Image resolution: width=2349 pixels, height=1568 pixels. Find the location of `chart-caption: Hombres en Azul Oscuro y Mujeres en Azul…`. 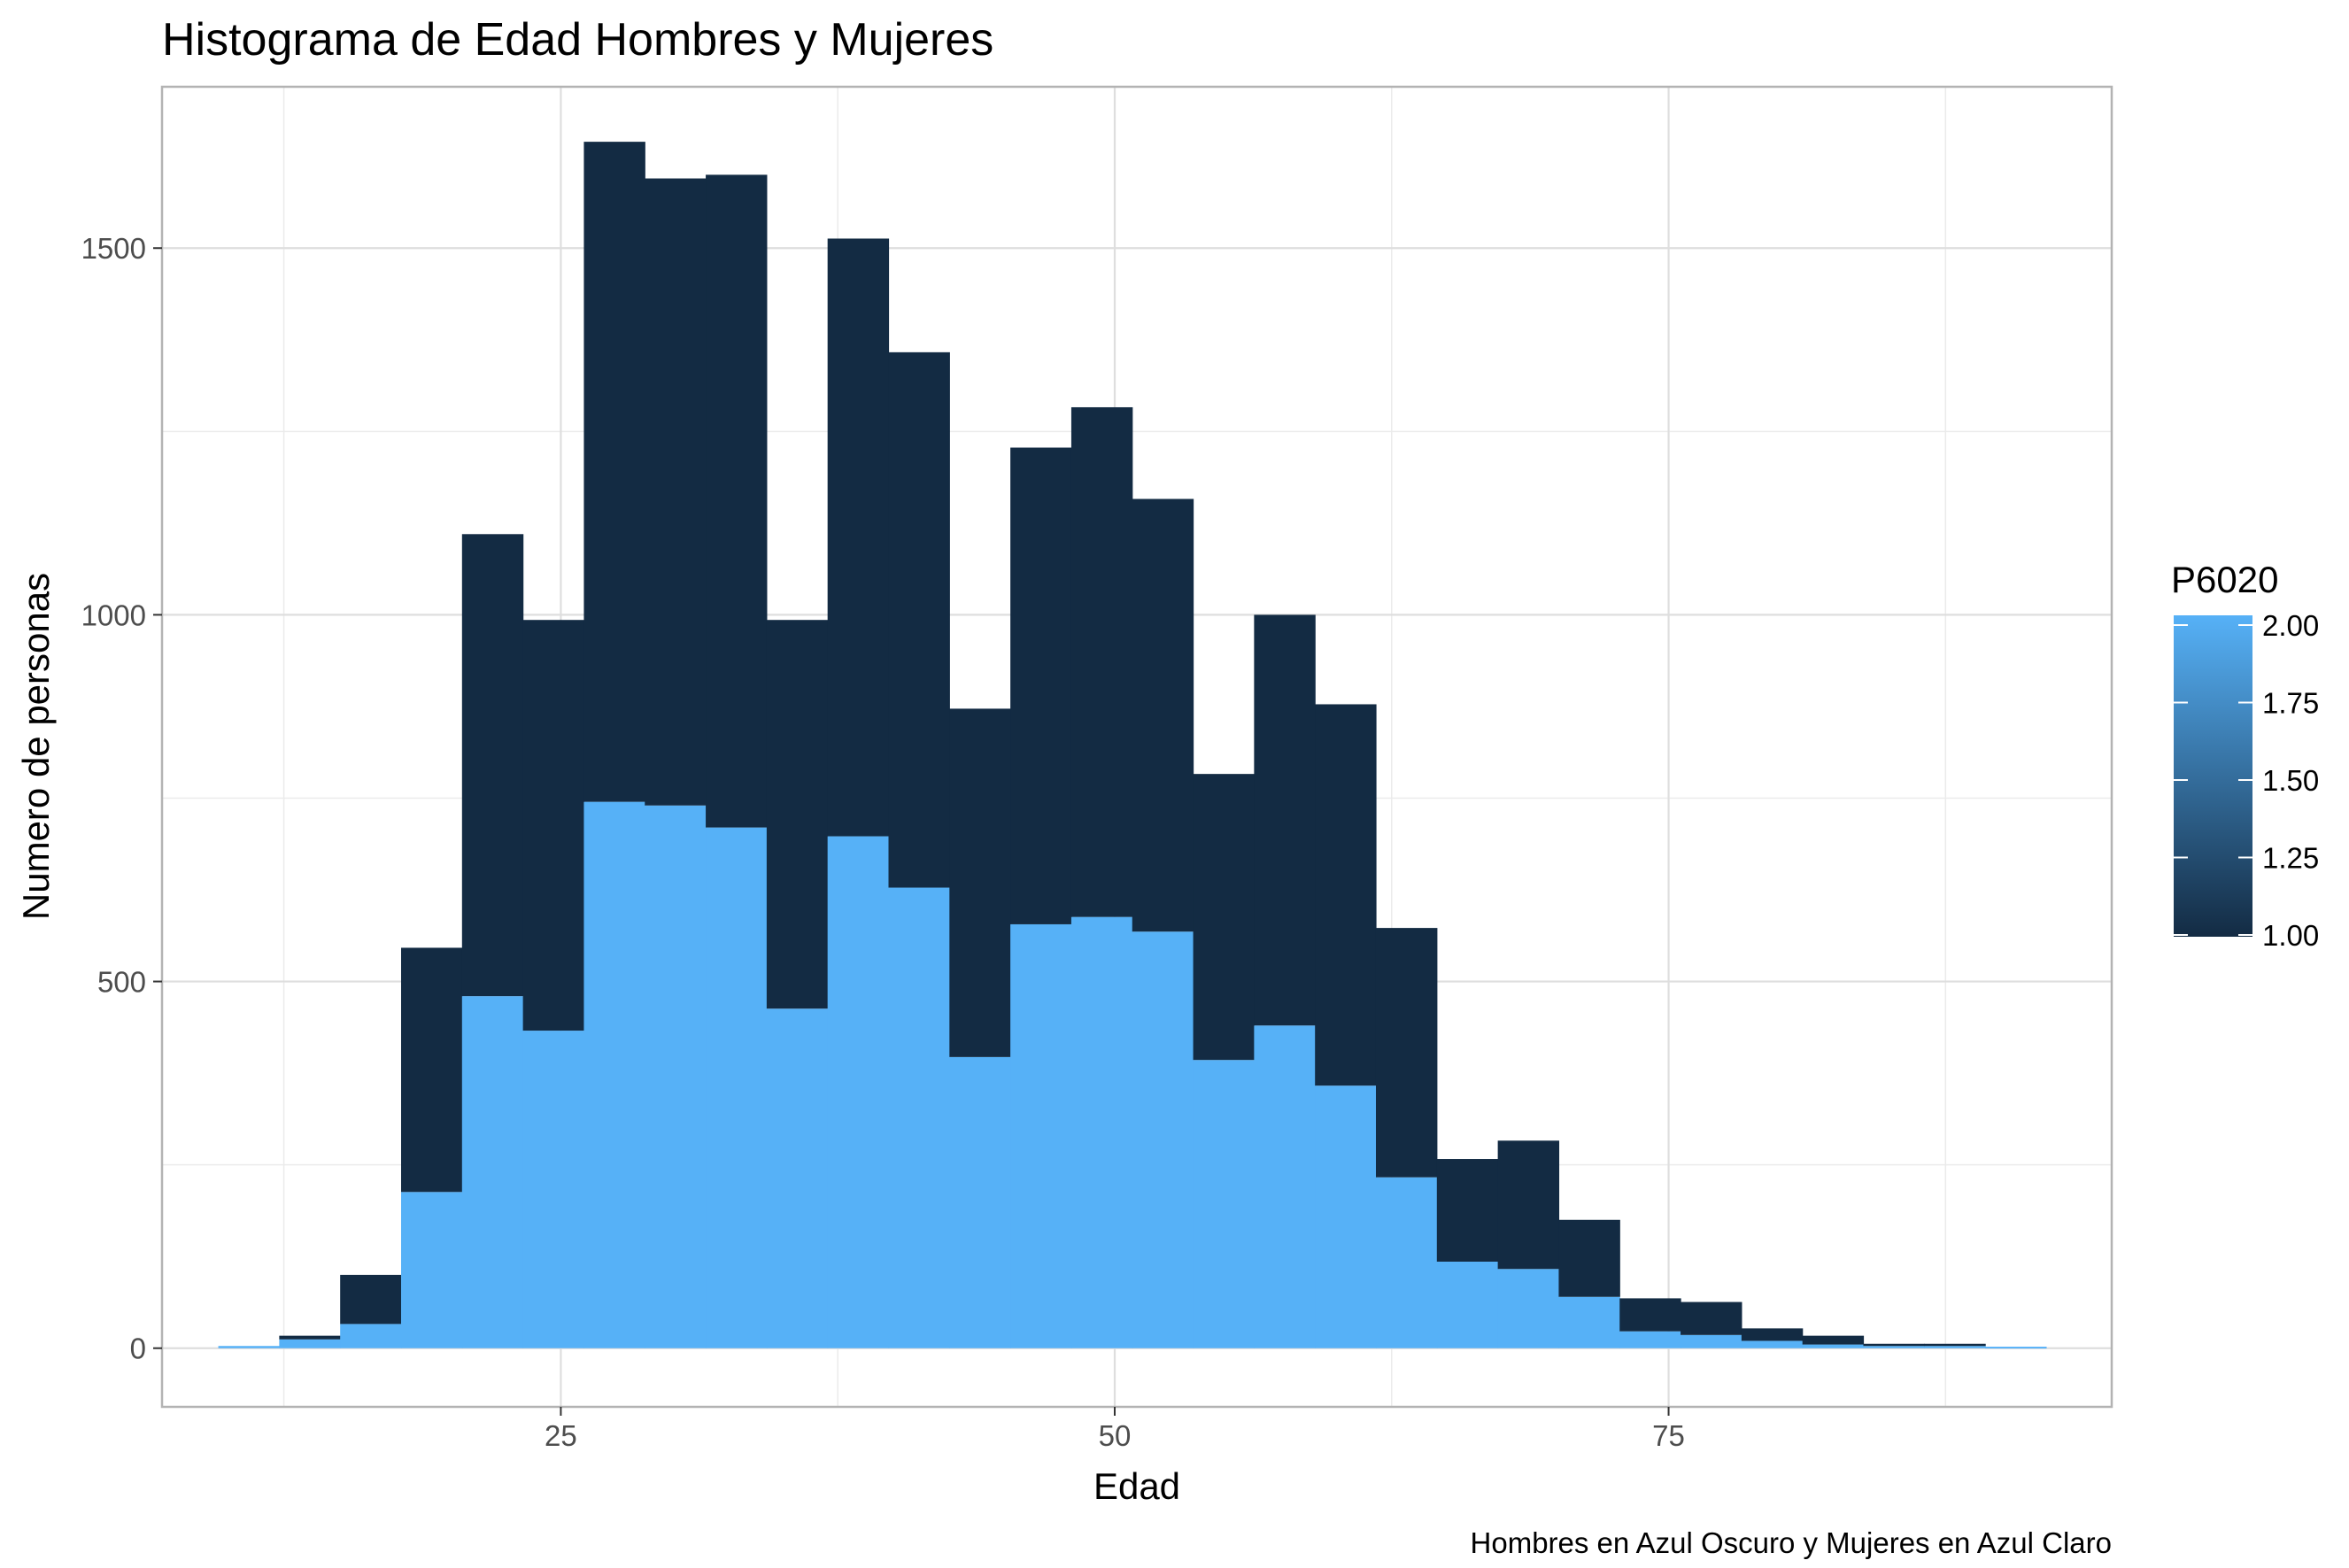

chart-caption: Hombres en Azul Oscuro y Mujeres en Azul… is located at coordinates (1791, 1542).